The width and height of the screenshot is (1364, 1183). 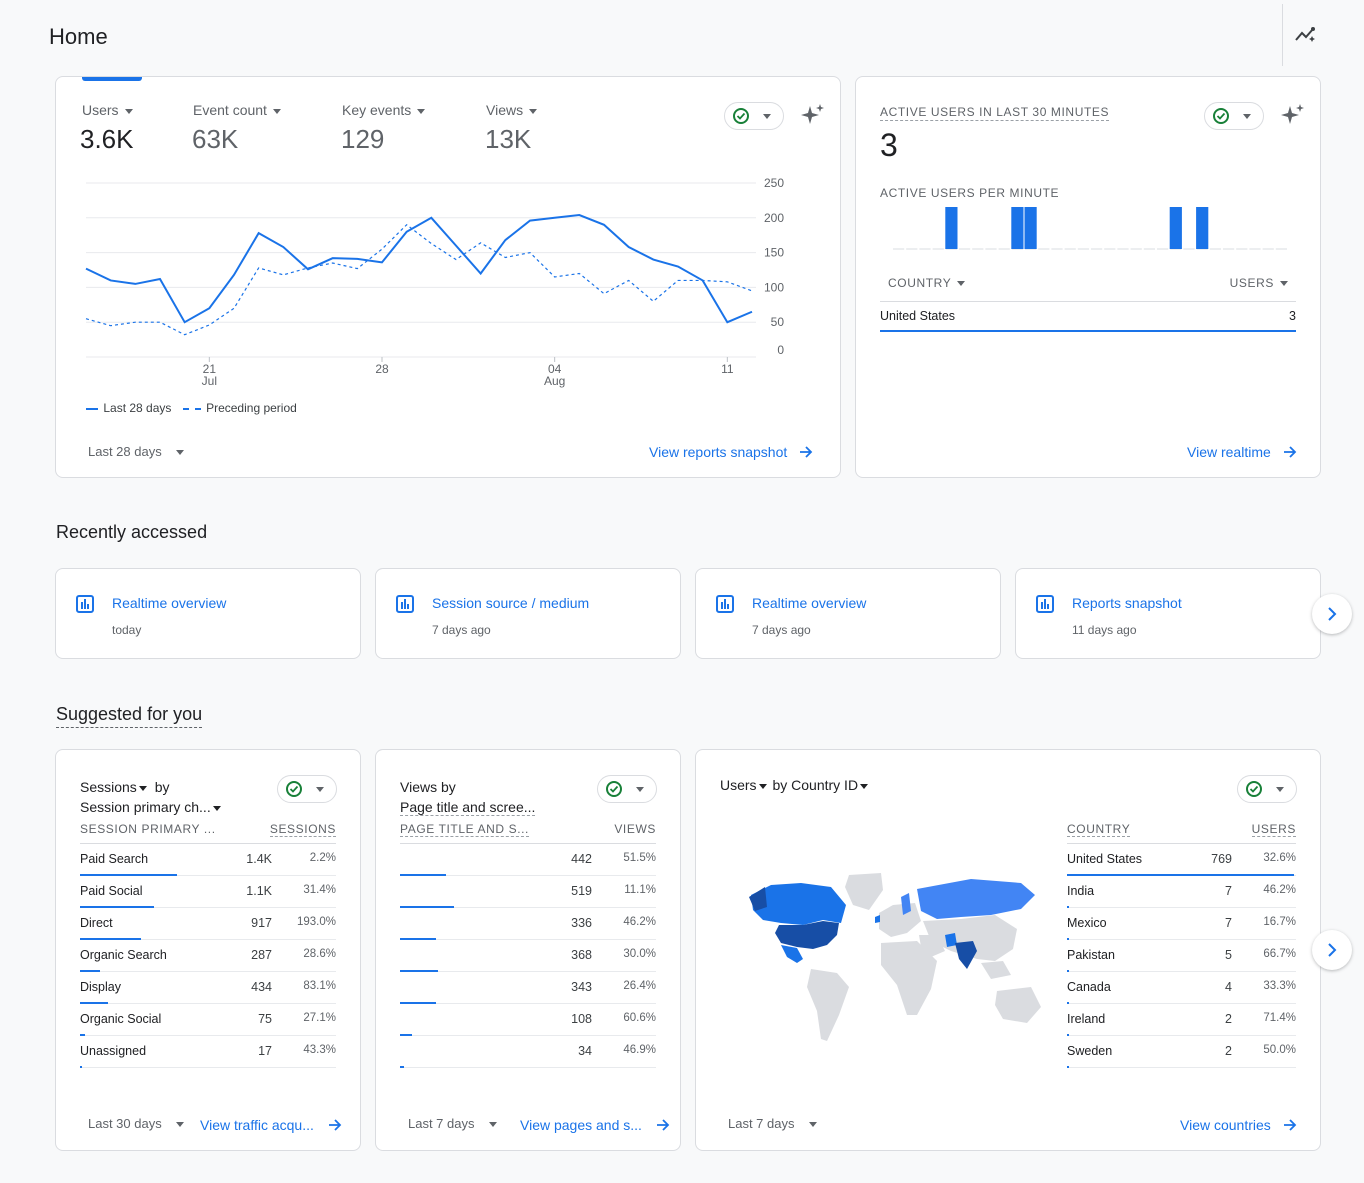 I want to click on row-value: 434, so click(x=261, y=987).